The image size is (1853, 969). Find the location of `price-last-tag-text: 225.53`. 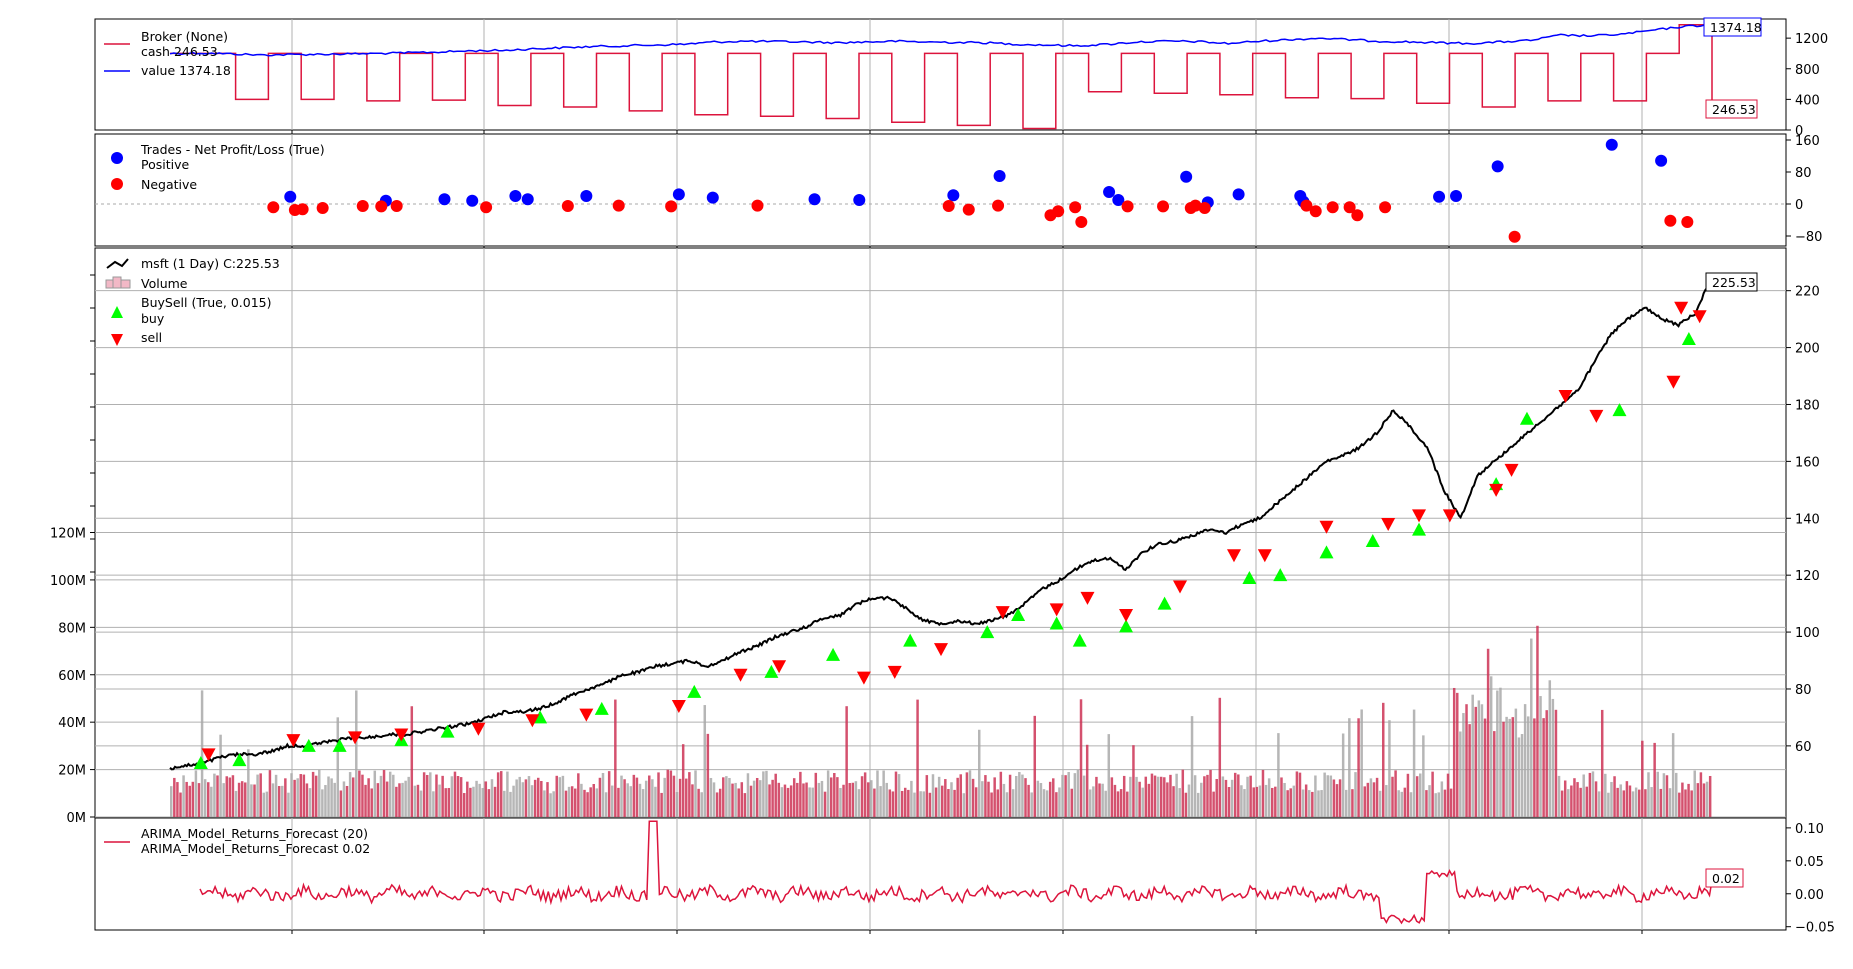

price-last-tag-text: 225.53 is located at coordinates (1734, 282).